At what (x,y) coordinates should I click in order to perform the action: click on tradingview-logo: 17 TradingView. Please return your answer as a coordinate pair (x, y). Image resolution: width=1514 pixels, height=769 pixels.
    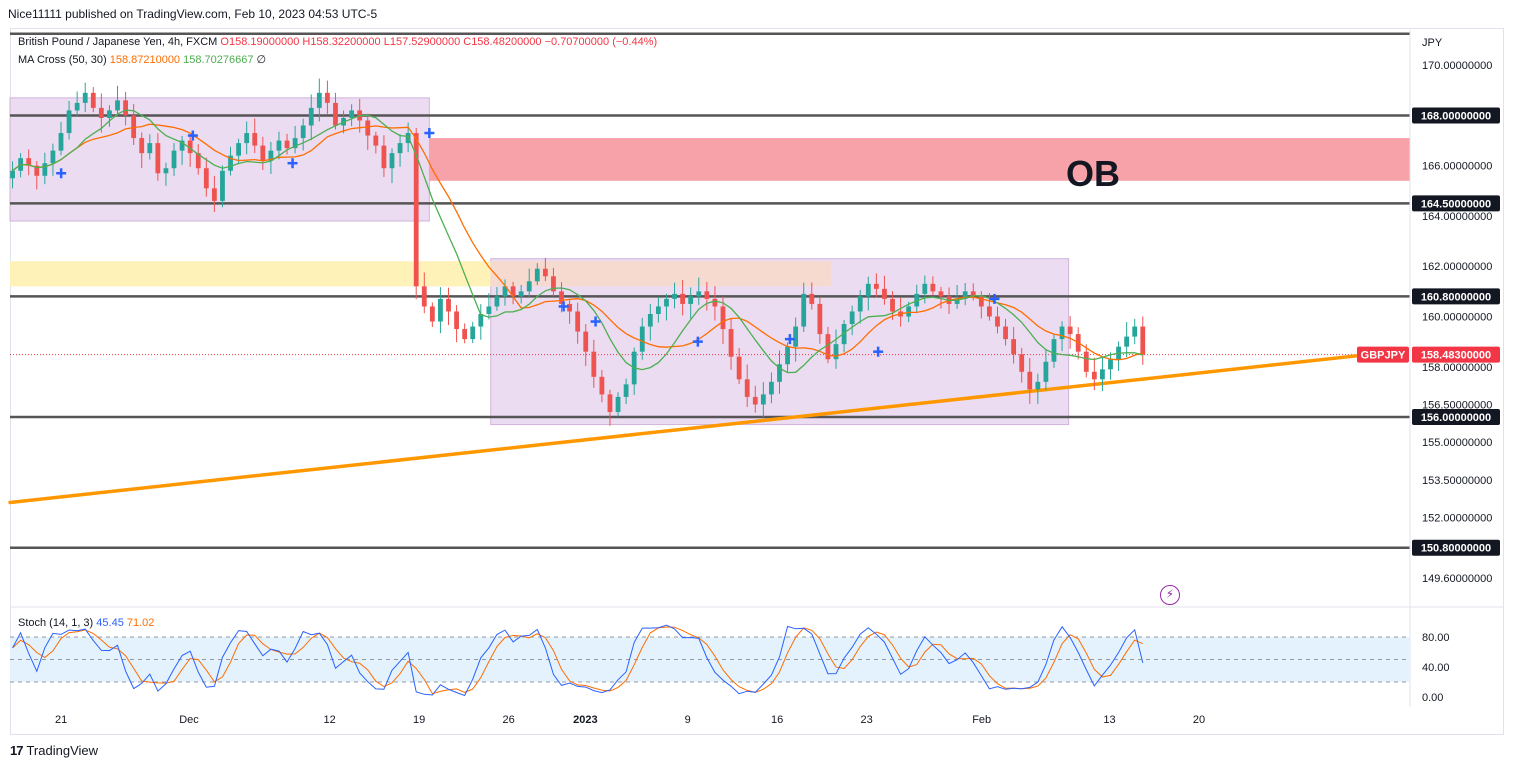
    Looking at the image, I should click on (54, 750).